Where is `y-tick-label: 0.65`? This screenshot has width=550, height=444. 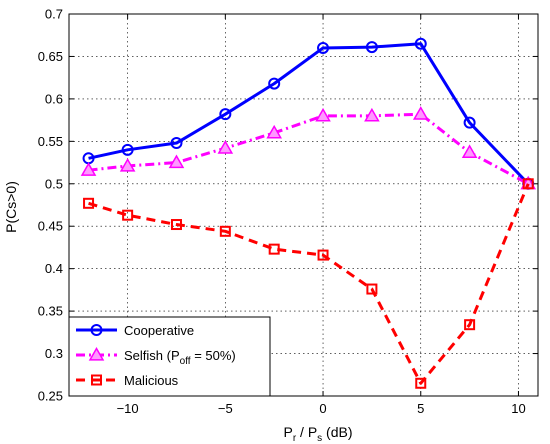 y-tick-label: 0.65 is located at coordinates (50, 56).